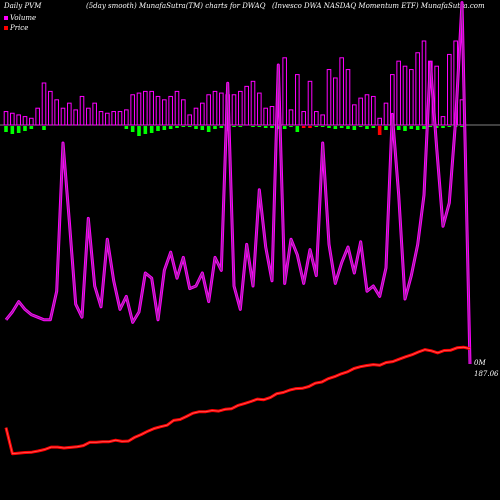  What do you see at coordinates (19, 28) in the screenshot?
I see `legend-price-label: Price` at bounding box center [19, 28].